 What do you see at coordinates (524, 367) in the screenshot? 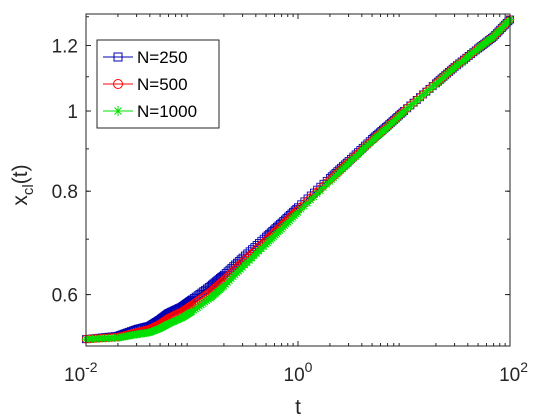
I see `x-tick-label-exponent: 2` at bounding box center [524, 367].